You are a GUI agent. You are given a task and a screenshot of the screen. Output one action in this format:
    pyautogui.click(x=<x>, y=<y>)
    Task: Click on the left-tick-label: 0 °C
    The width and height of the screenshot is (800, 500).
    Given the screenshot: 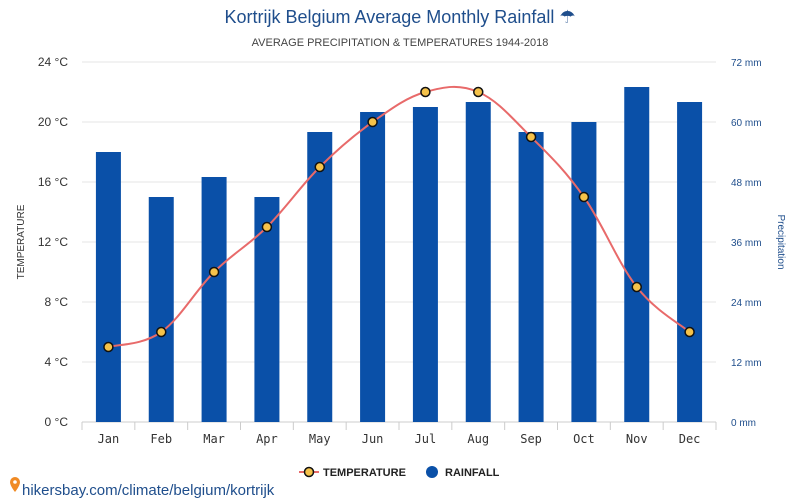 What is the action you would take?
    pyautogui.click(x=57, y=422)
    